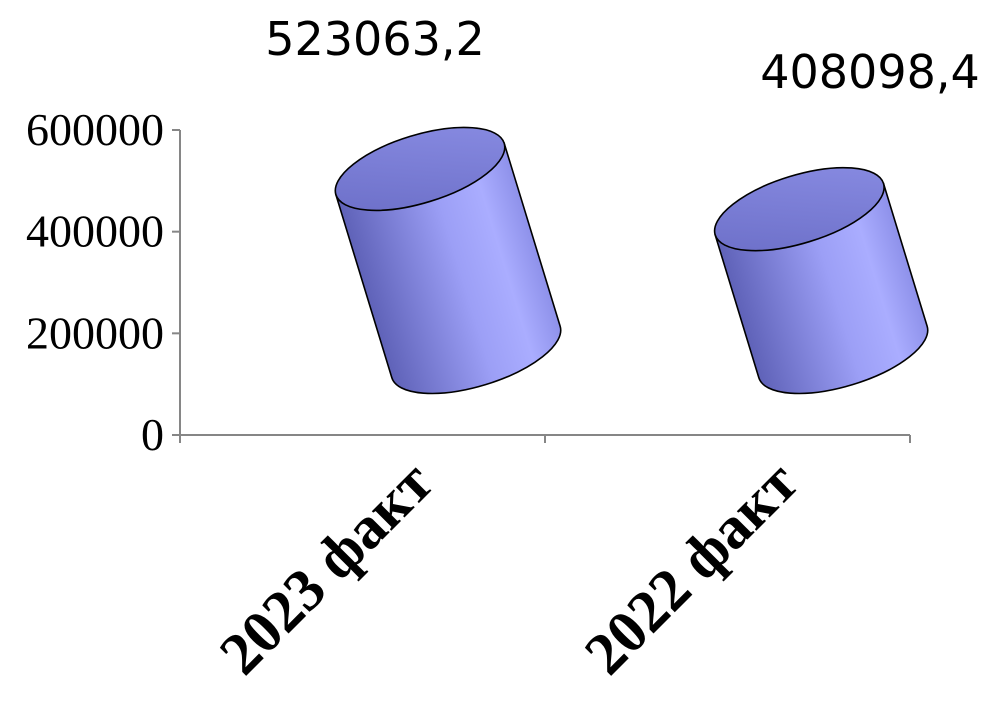 This screenshot has width=1000, height=724. What do you see at coordinates (375, 39) in the screenshot?
I see `data-label: 523063,2` at bounding box center [375, 39].